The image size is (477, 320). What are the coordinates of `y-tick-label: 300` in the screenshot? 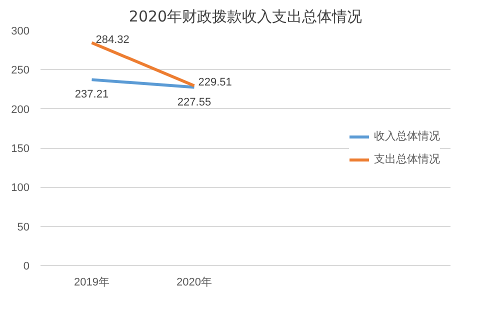 It's located at (20, 32).